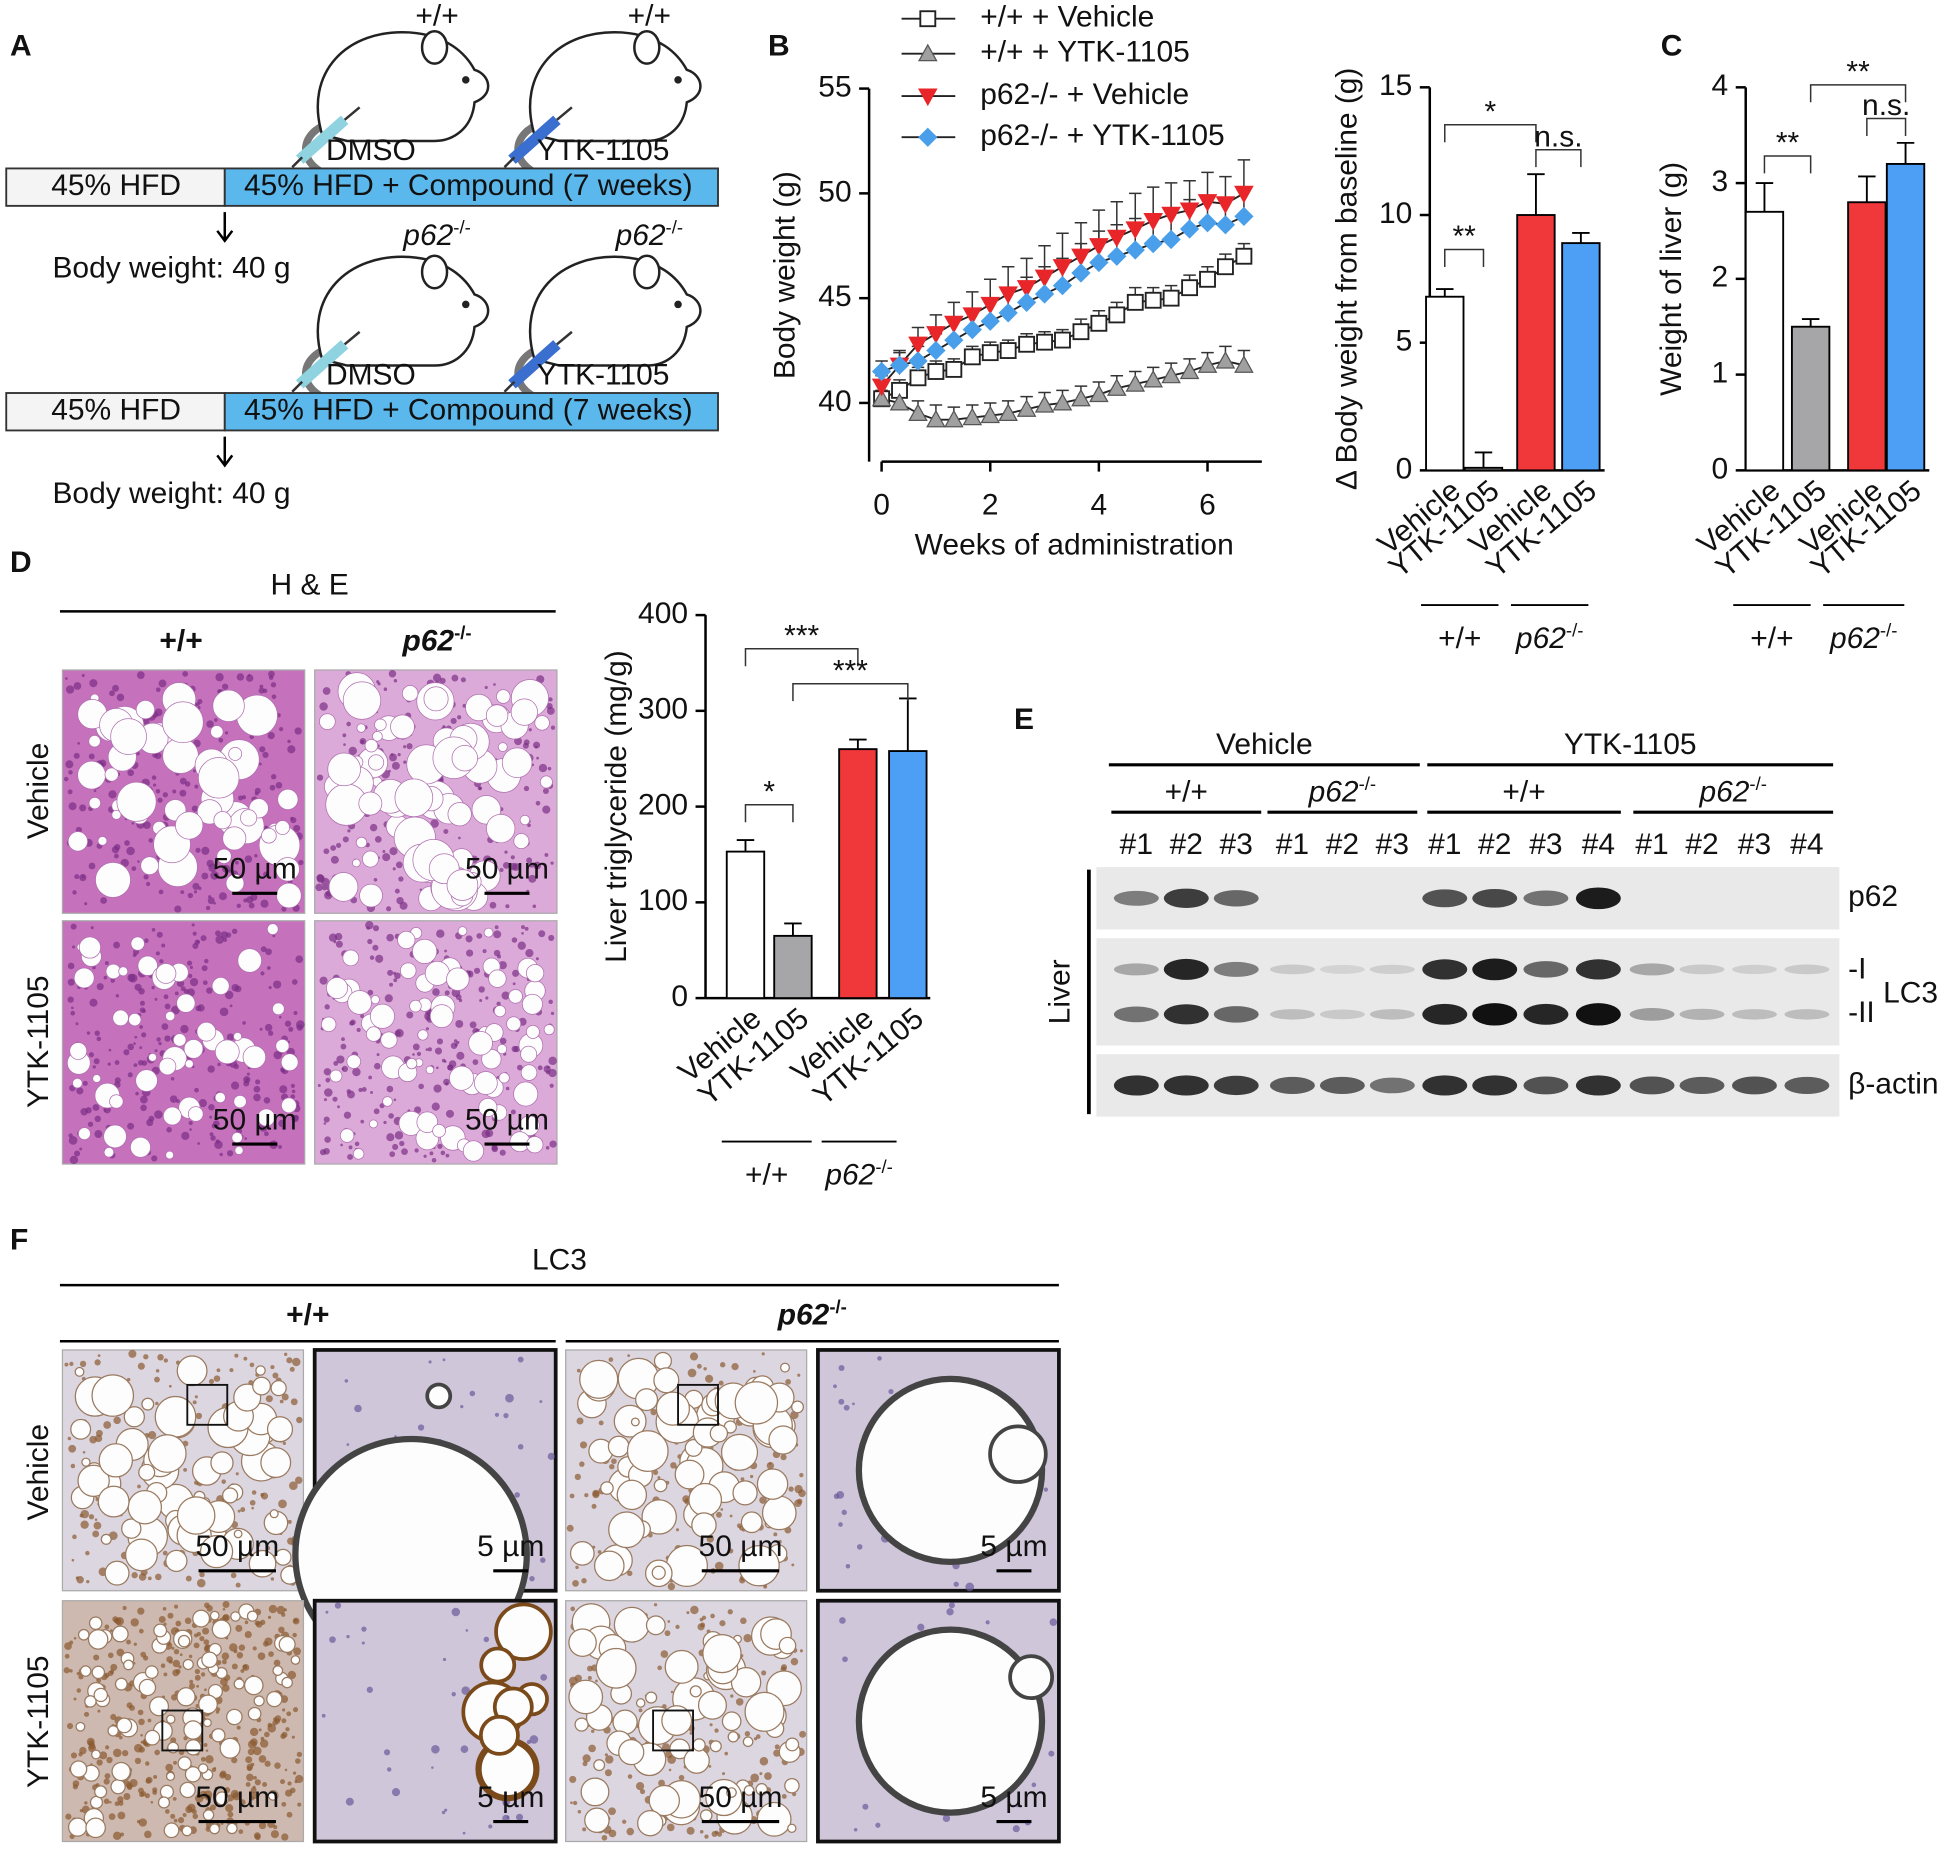  I want to click on y-tick-label: 100, so click(663, 900).